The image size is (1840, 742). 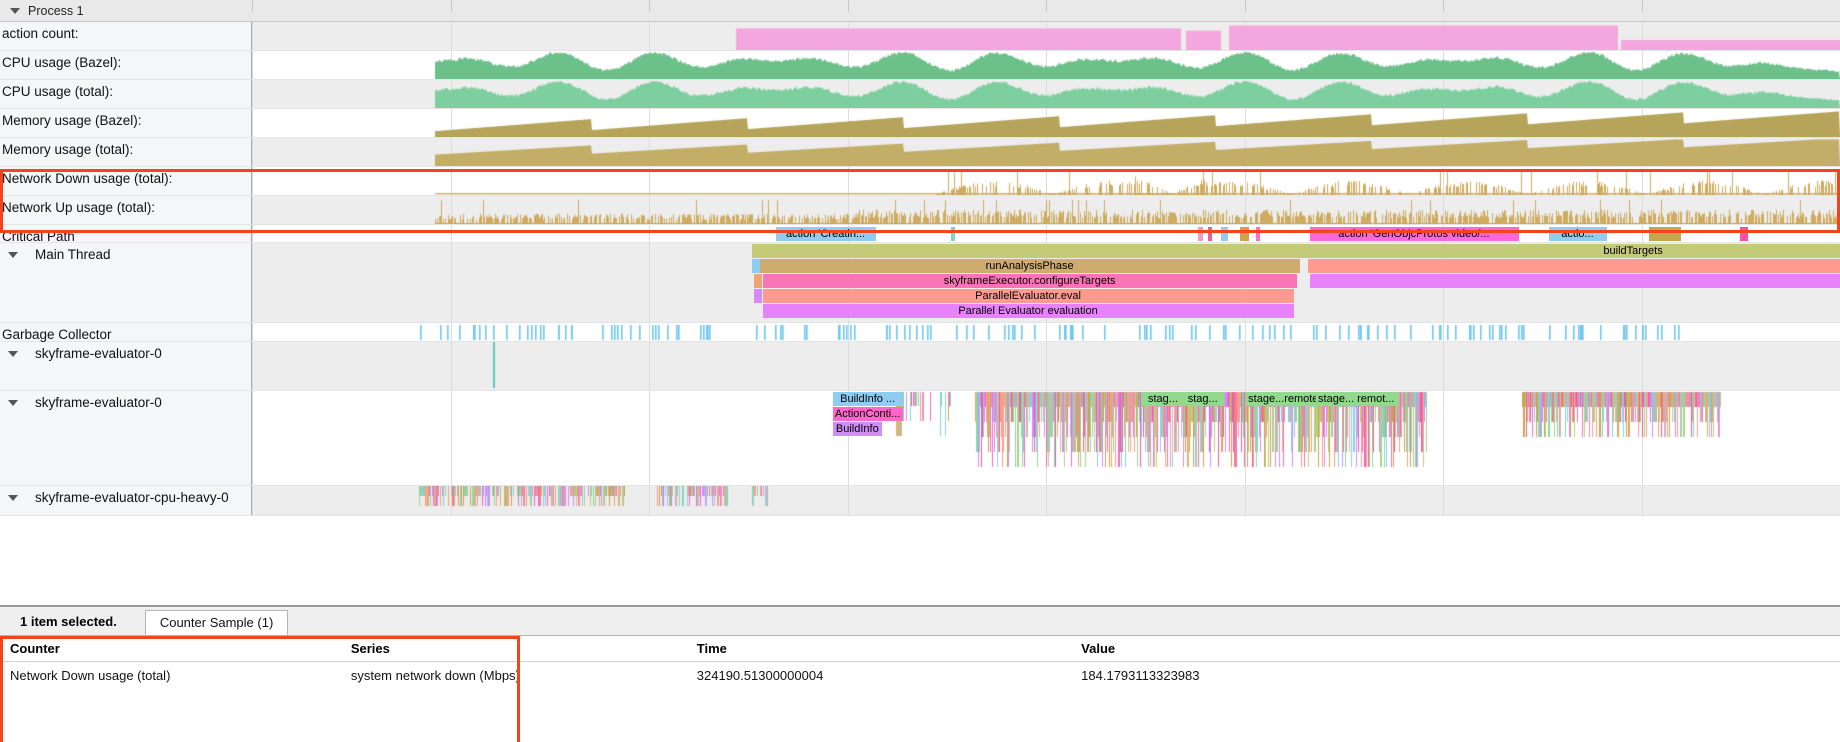 I want to click on track-row-cpu-usage-total: CPU usage (total):, so click(x=920, y=94).